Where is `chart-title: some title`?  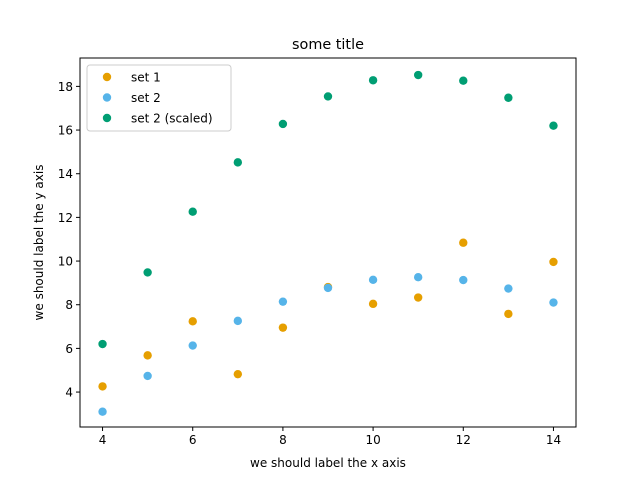 chart-title: some title is located at coordinates (328, 45).